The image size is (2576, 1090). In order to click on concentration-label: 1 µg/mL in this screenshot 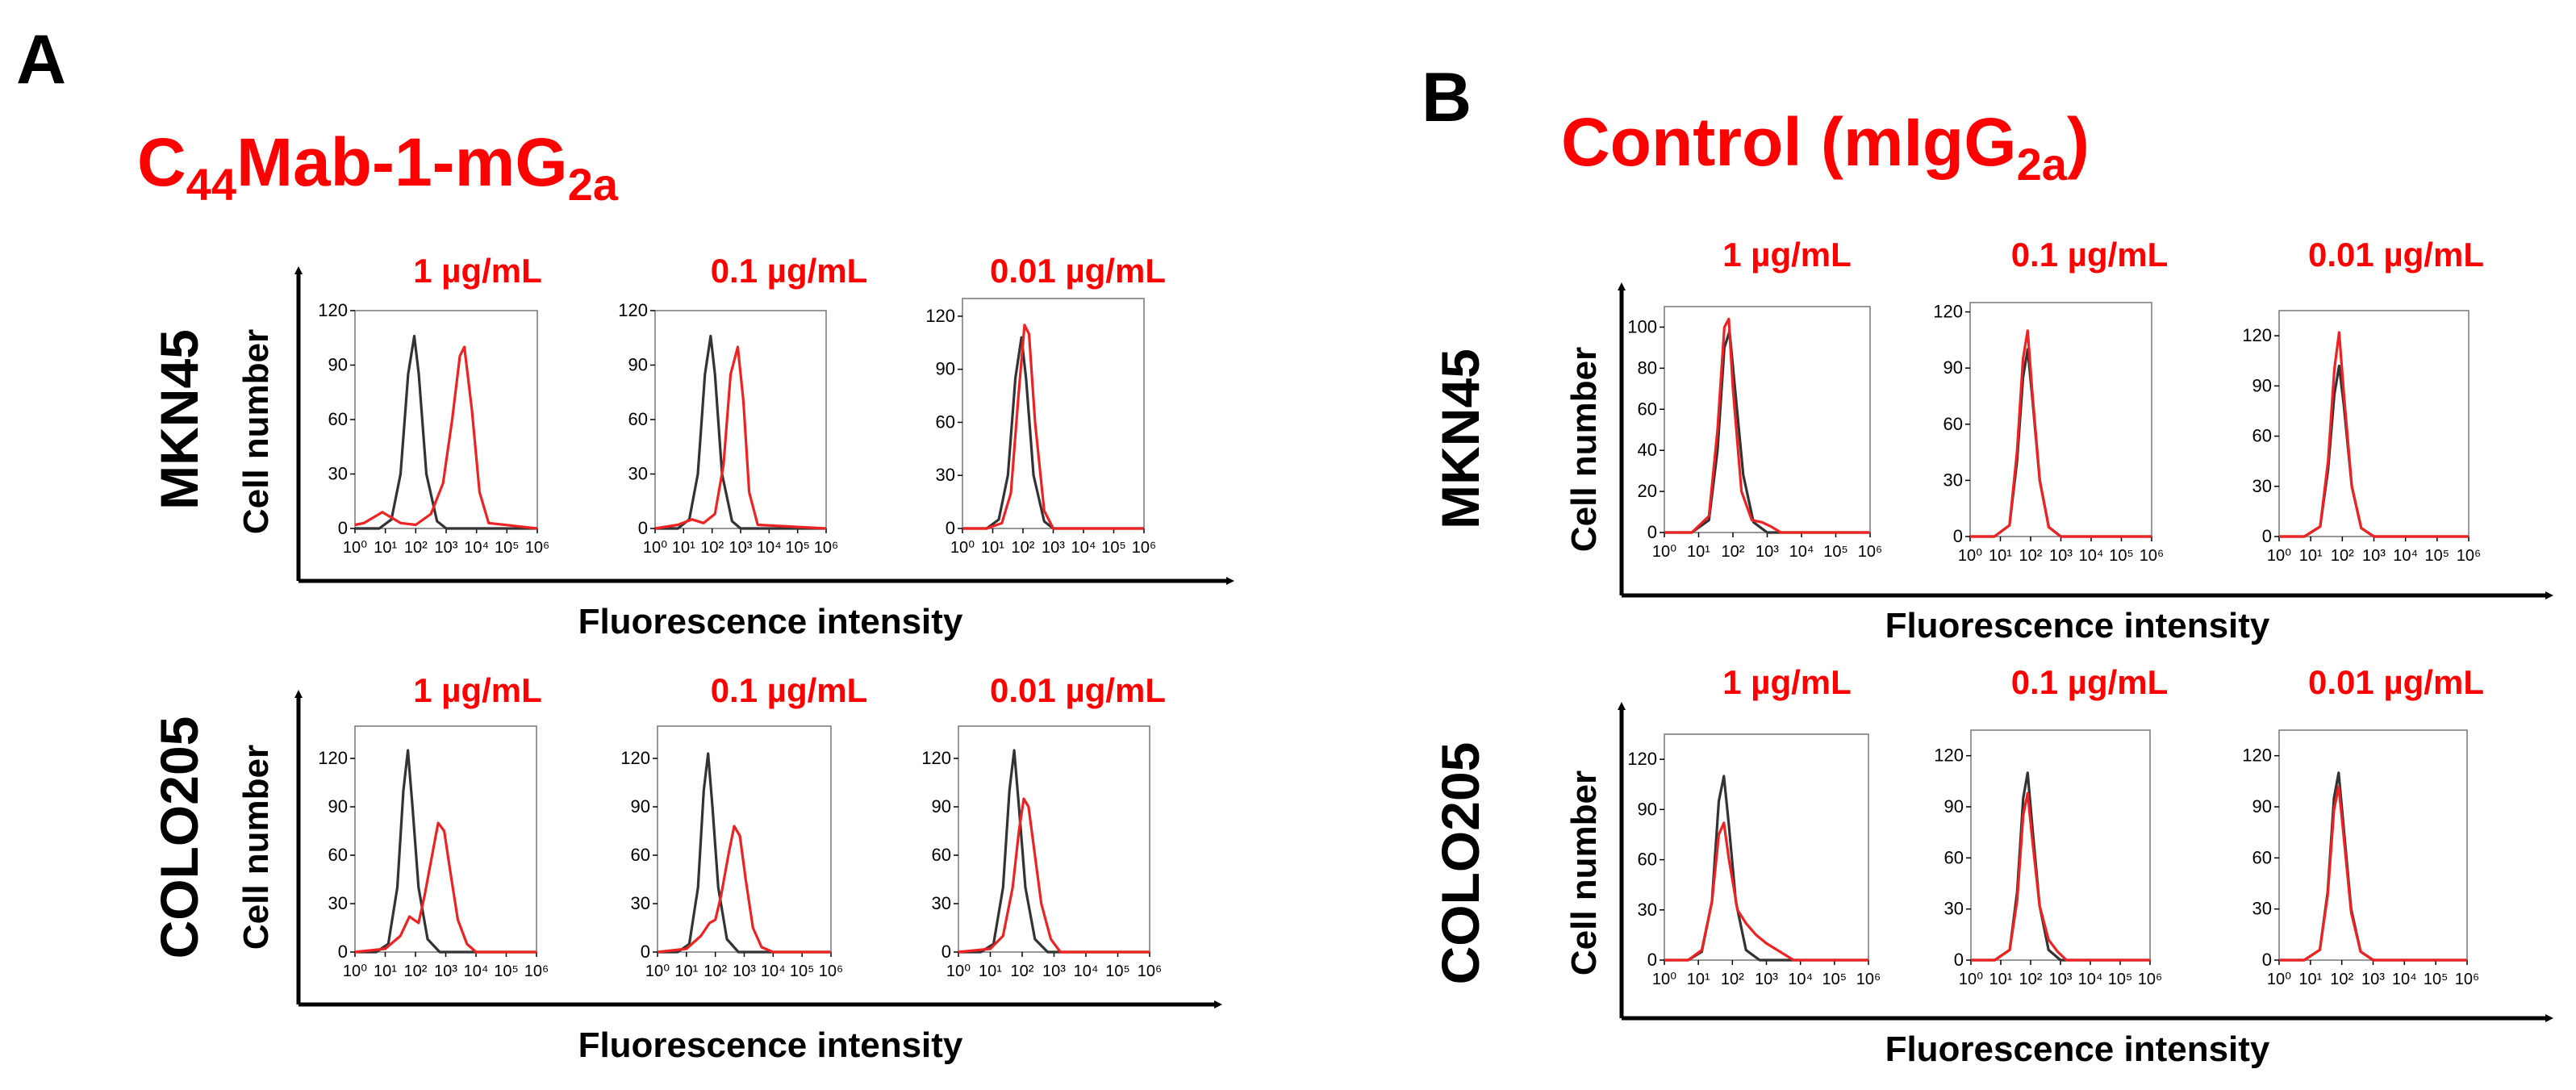, I will do `click(1787, 255)`.